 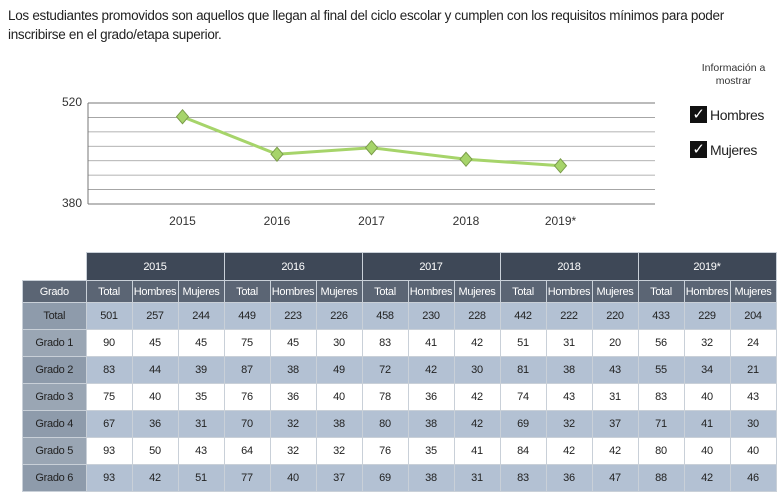 What do you see at coordinates (615, 343) in the screenshot?
I see `cell: 20` at bounding box center [615, 343].